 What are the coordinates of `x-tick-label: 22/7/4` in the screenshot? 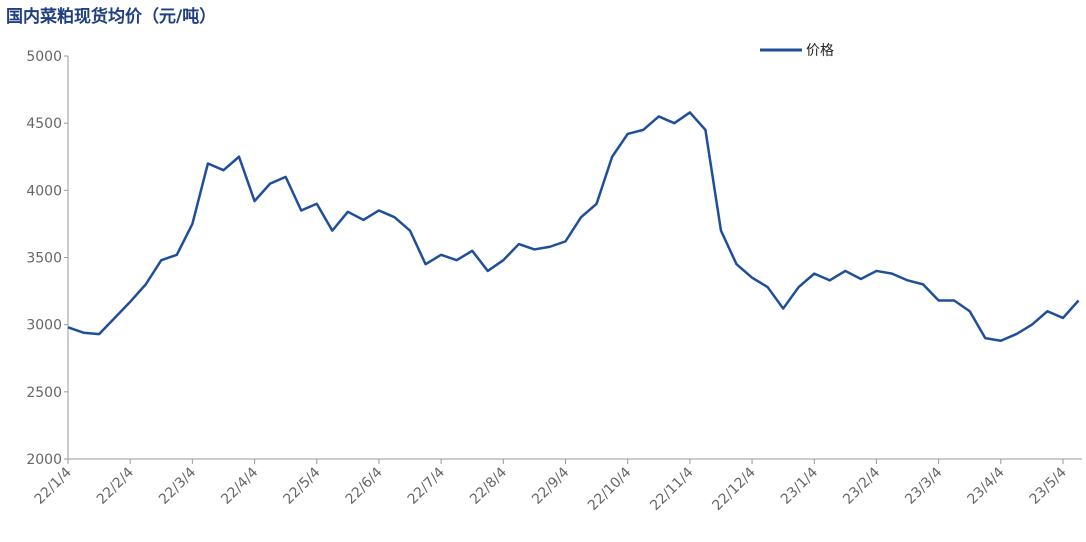 It's located at (426, 485).